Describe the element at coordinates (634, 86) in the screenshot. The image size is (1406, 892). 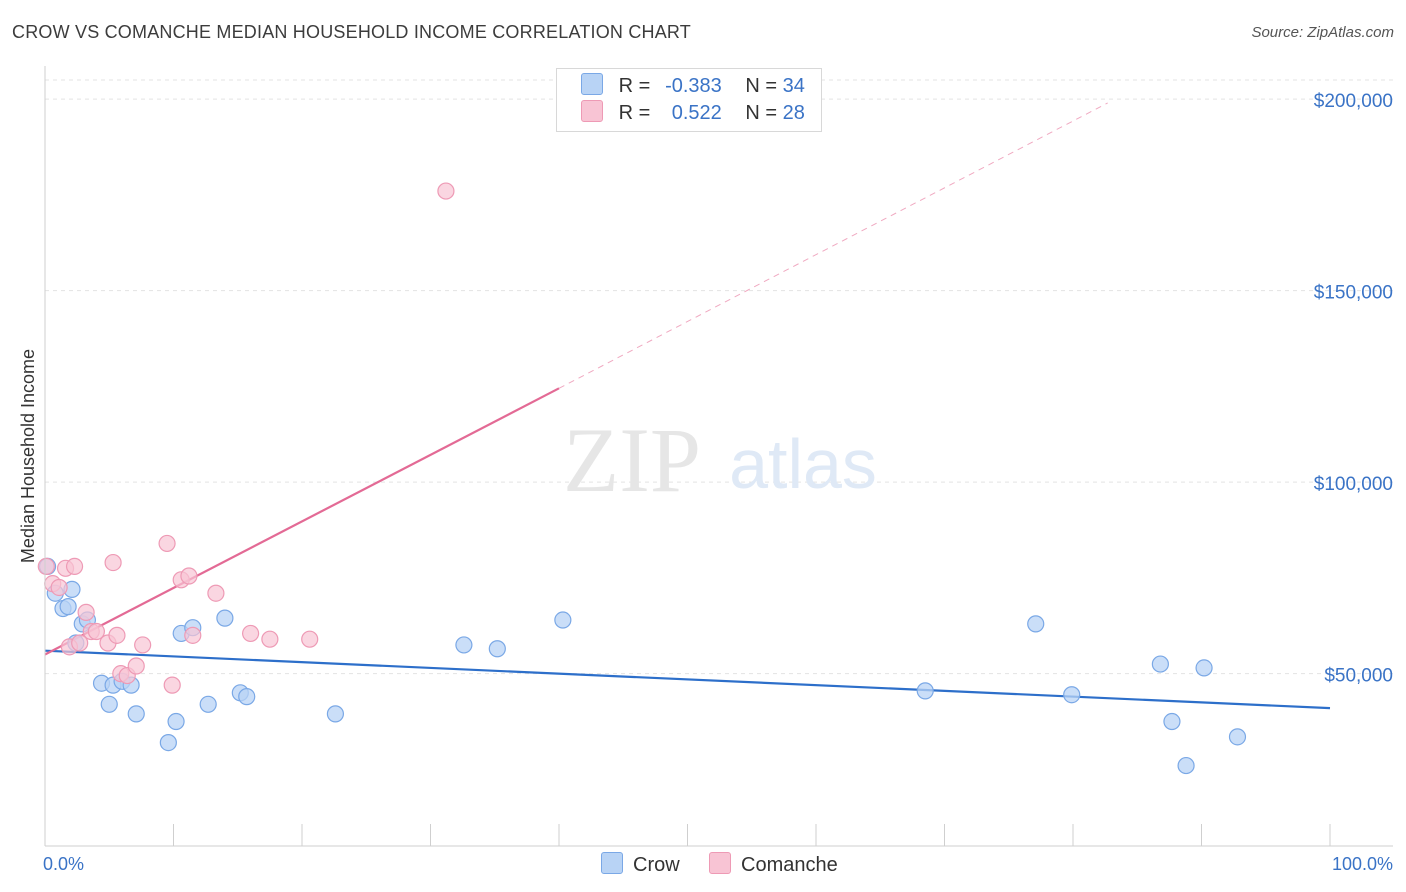
I see `crow-r-label: R =` at that location.